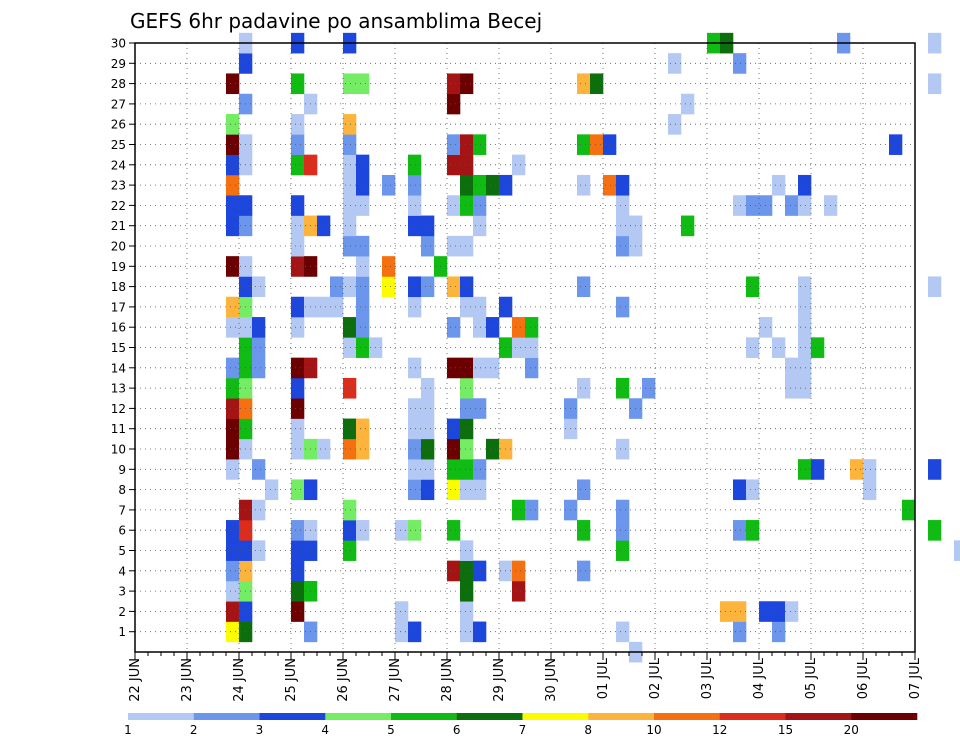 Image resolution: width=960 pixels, height=742 pixels. Describe the element at coordinates (118, 267) in the screenshot. I see `y-tick-label: 19` at that location.